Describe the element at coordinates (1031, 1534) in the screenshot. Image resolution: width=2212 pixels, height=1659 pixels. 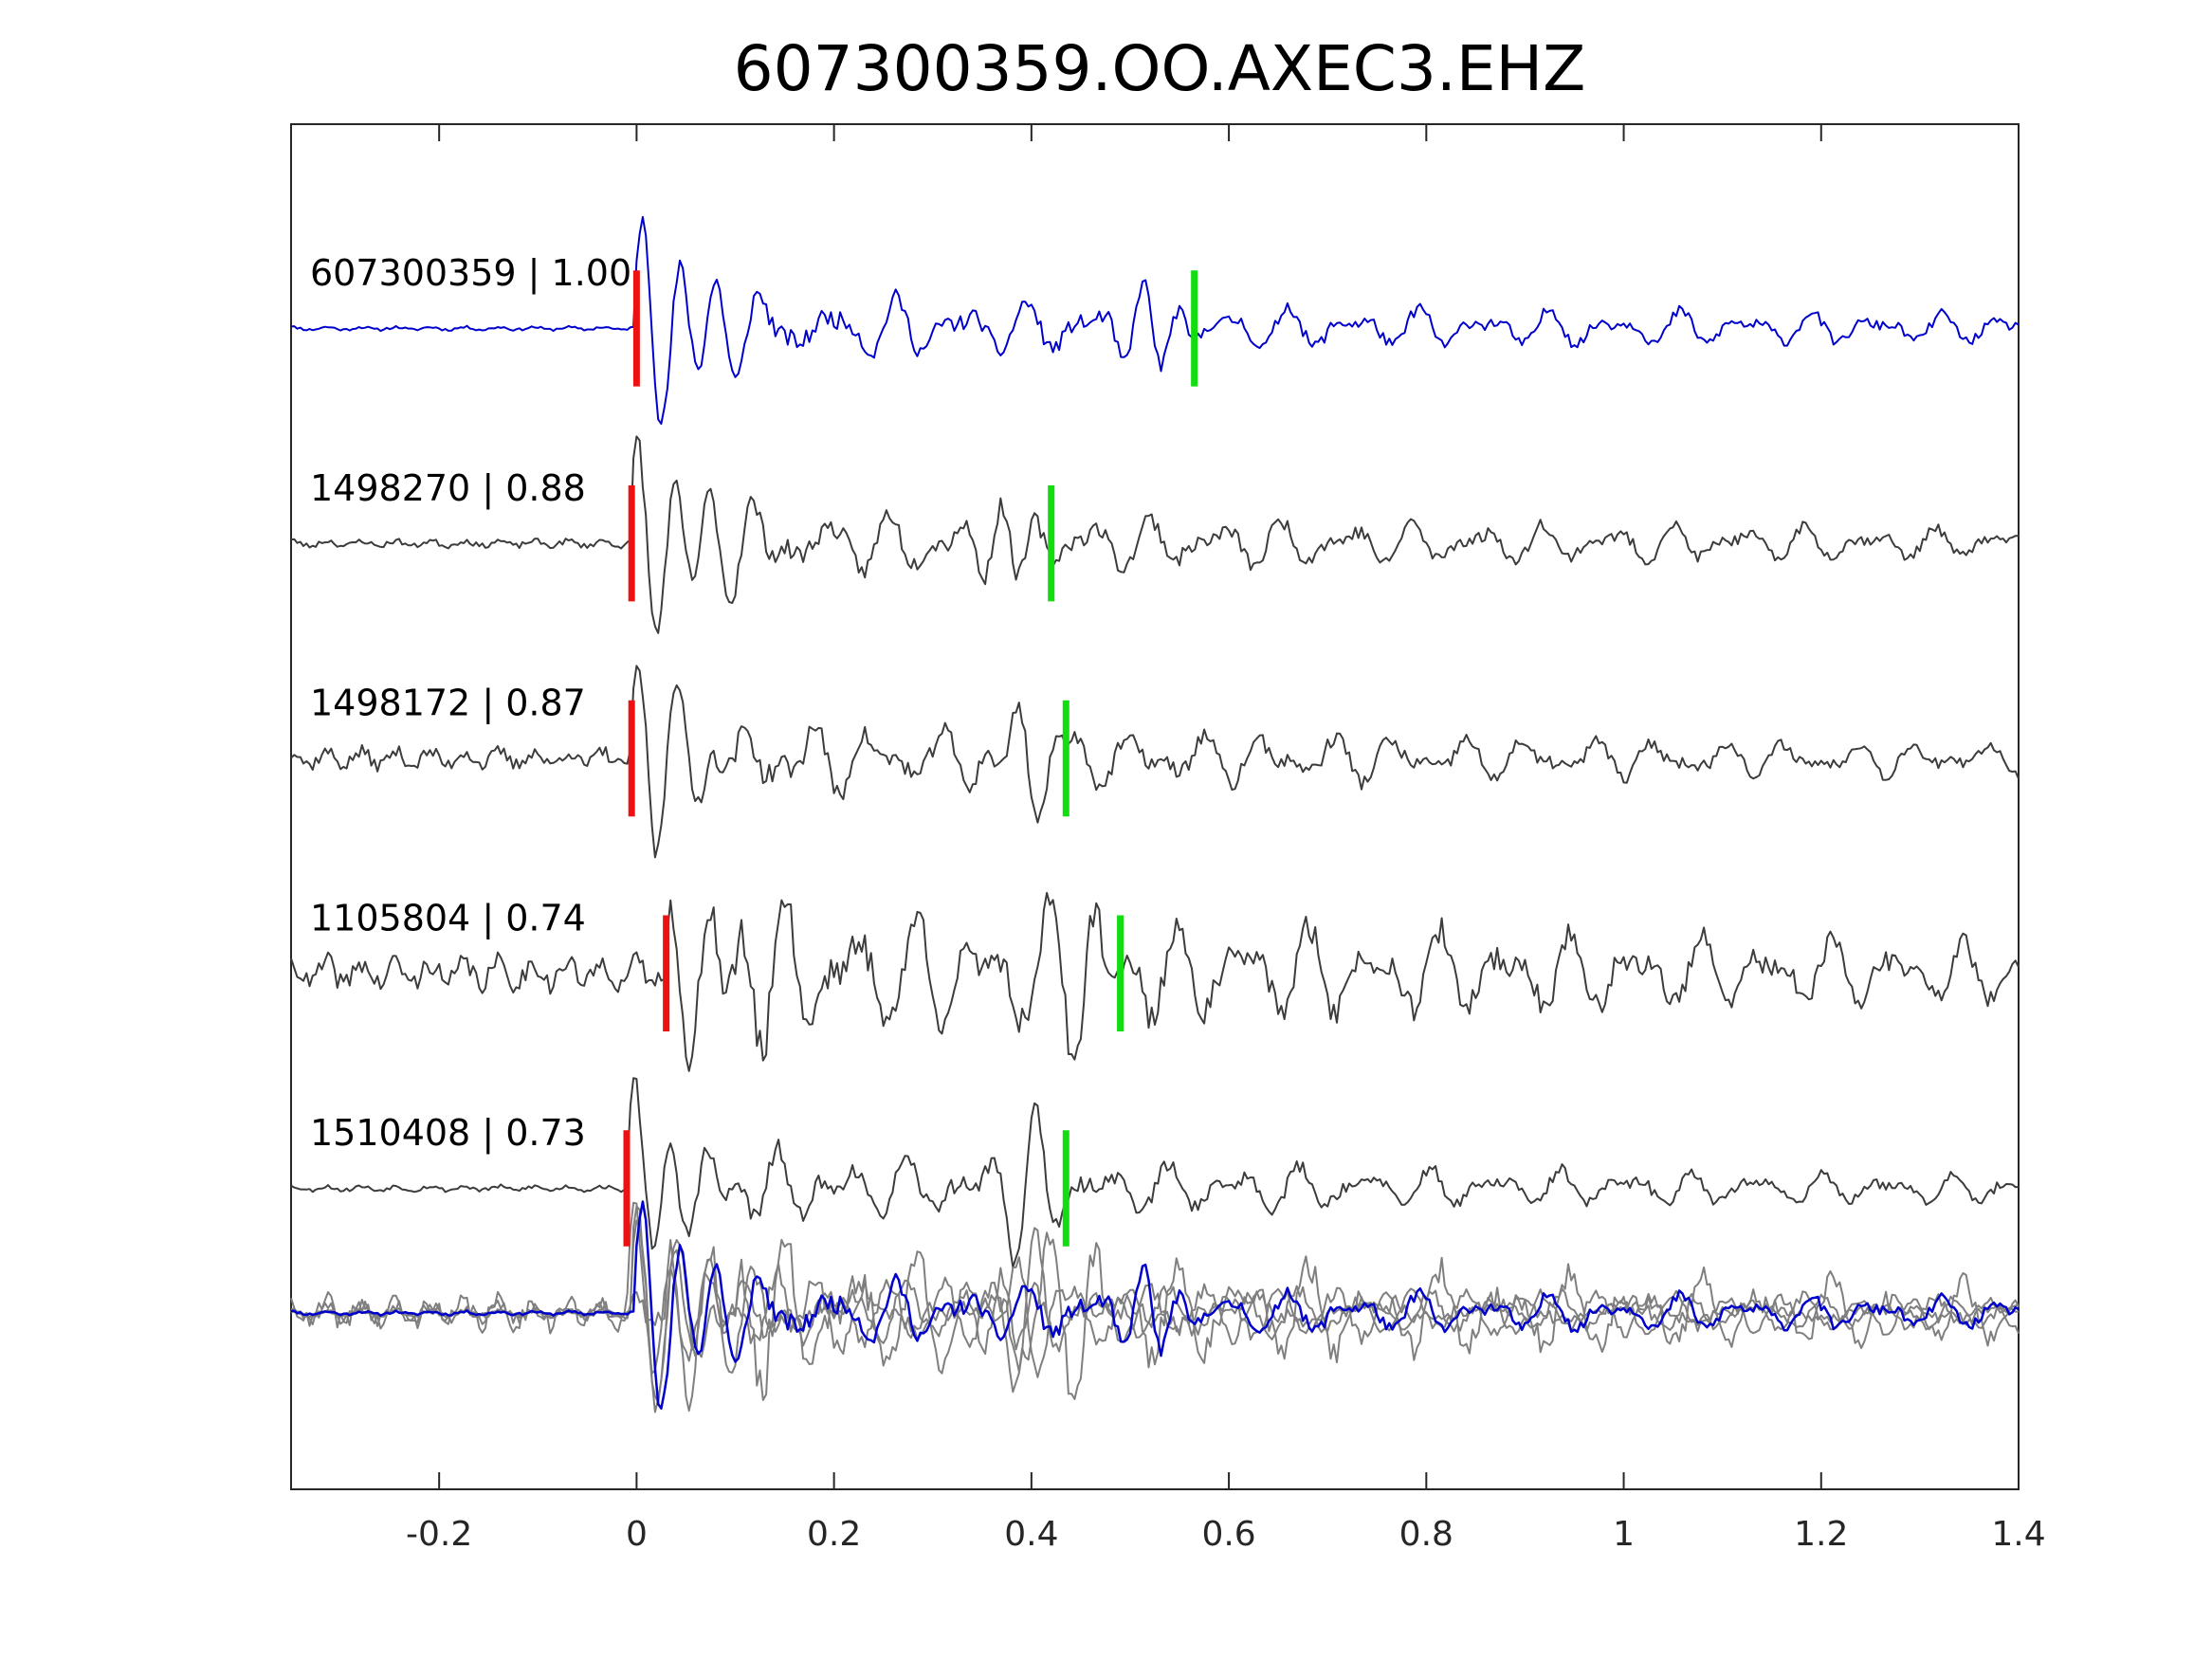
I see `x-tick-label: 0.4` at that location.